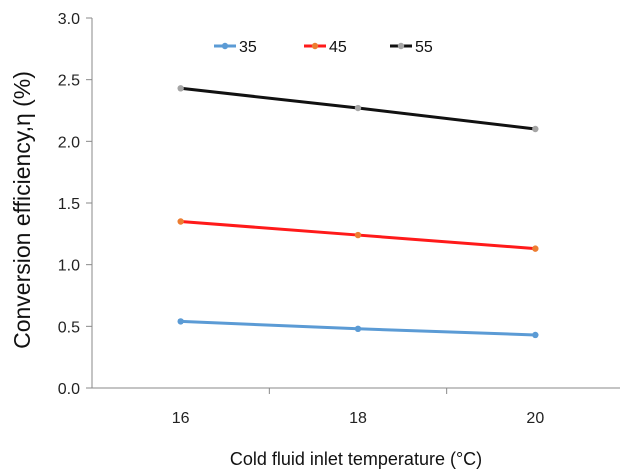  I want to click on legend-label-55: 55, so click(424, 47).